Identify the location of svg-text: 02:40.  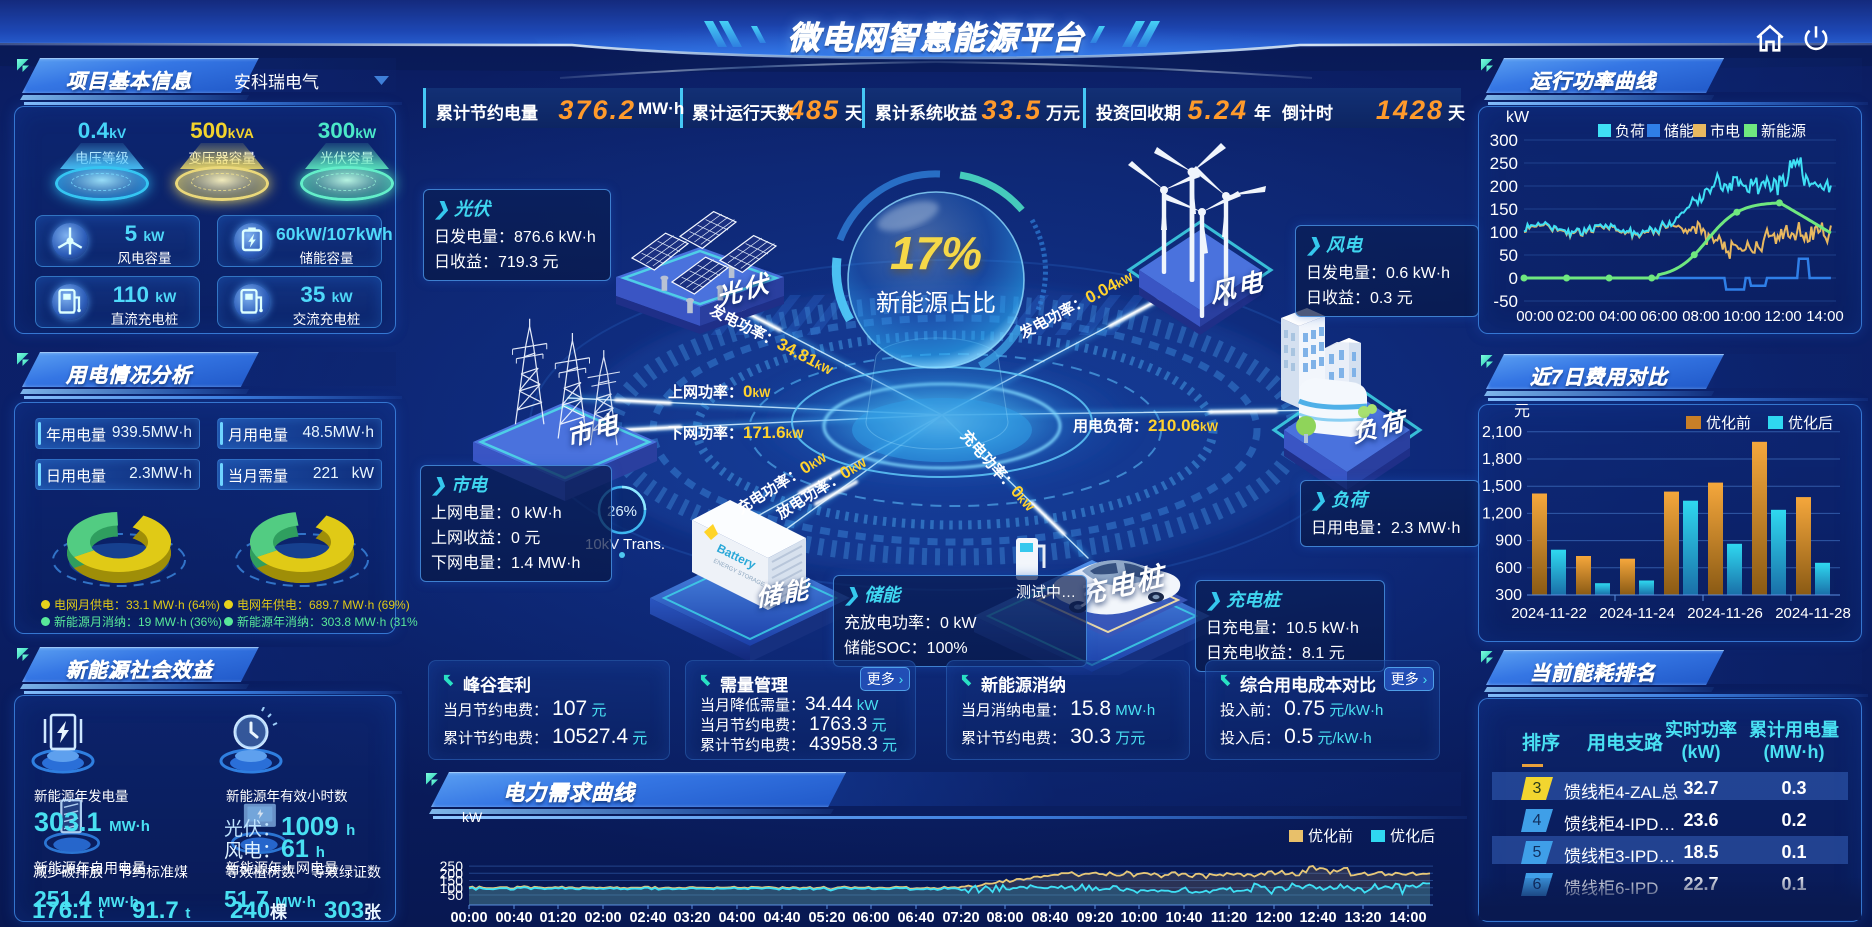
(647, 918).